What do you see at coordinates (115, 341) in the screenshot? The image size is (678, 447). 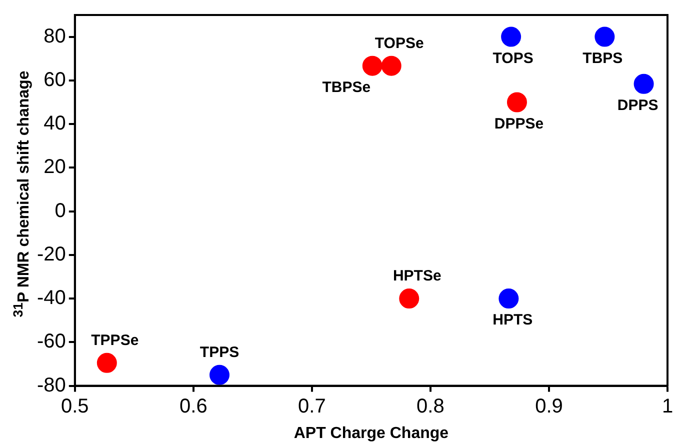 I see `annotation: TPPSe` at bounding box center [115, 341].